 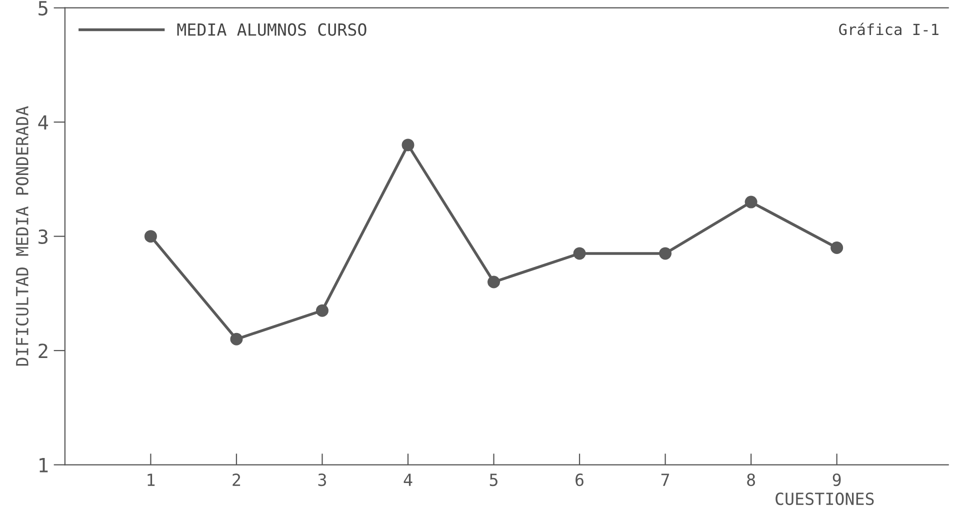 I want to click on x-tick-label: 1, so click(x=151, y=480).